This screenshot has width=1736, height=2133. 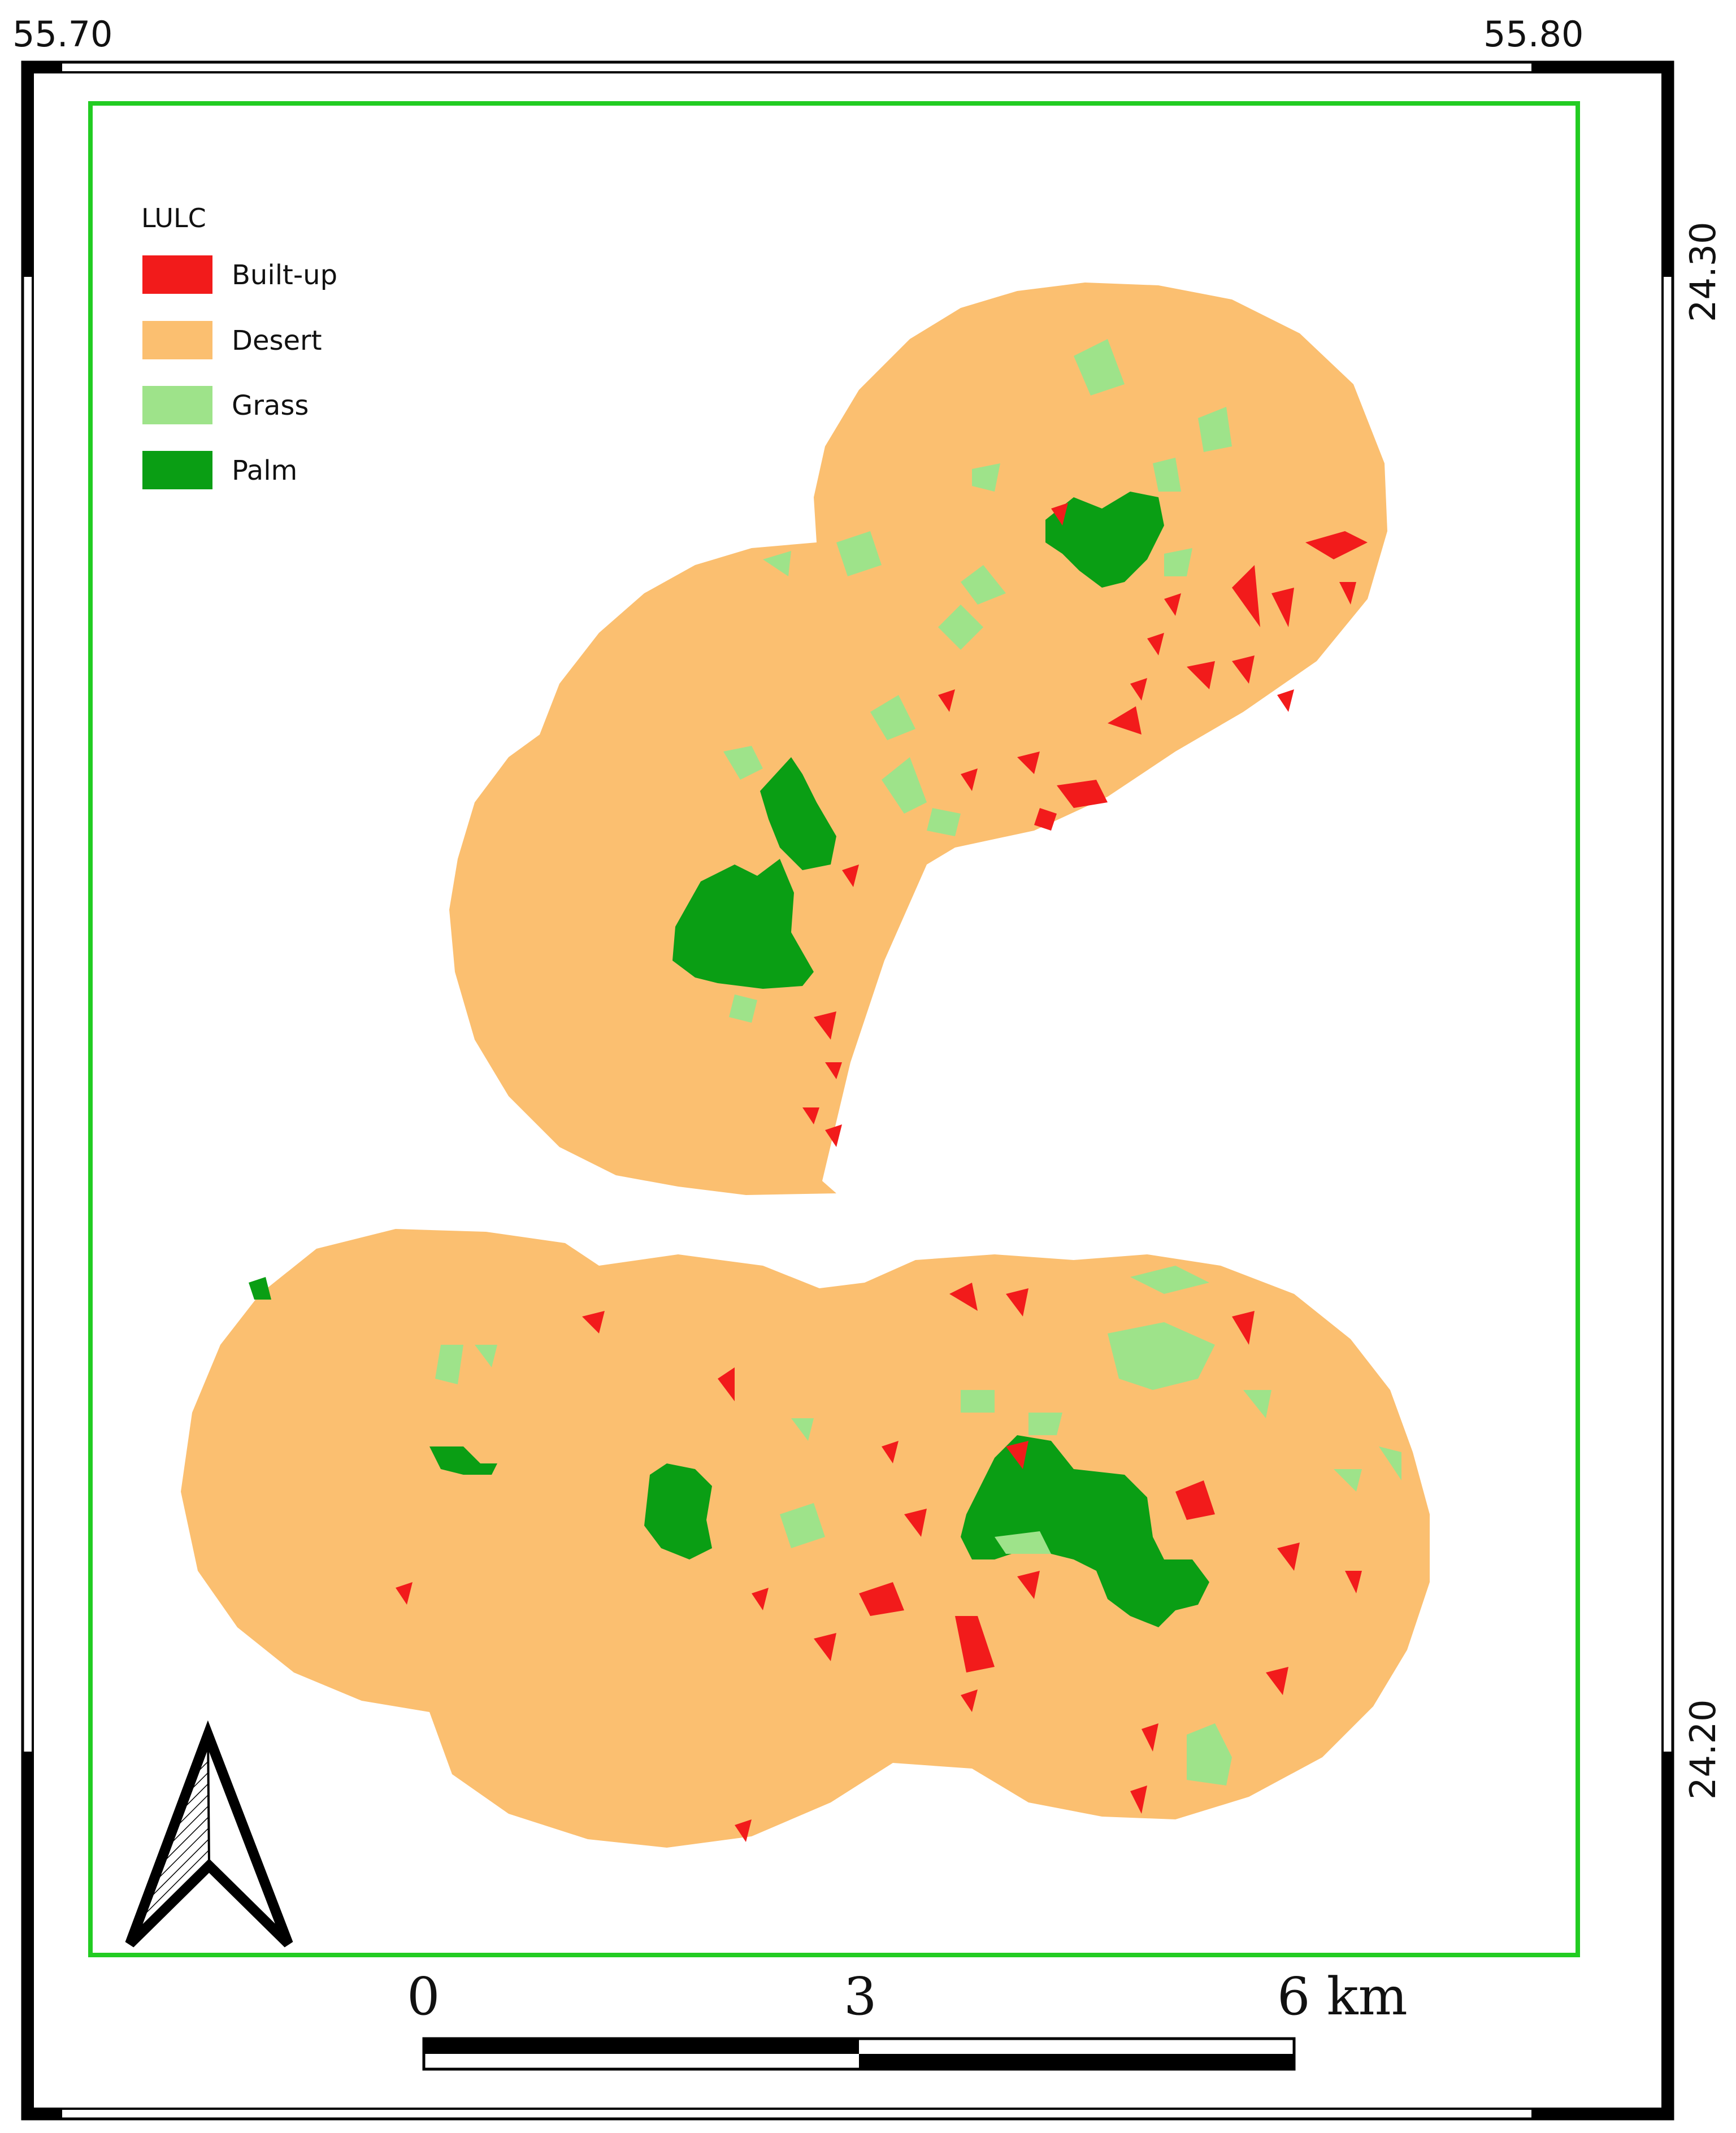 What do you see at coordinates (1703, 272) in the screenshot?
I see `lat-label-upper: 24.30` at bounding box center [1703, 272].